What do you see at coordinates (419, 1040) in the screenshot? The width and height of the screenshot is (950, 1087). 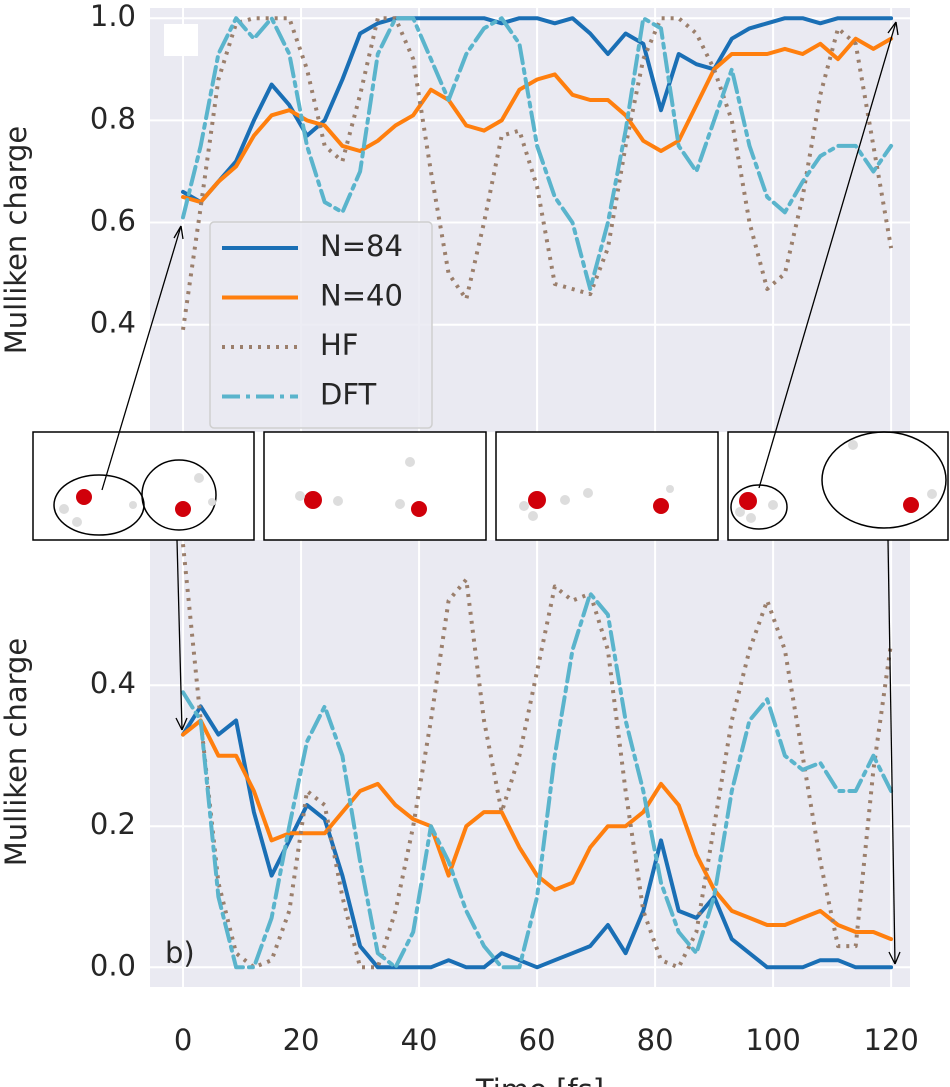 I see `x-tick-label: 40` at bounding box center [419, 1040].